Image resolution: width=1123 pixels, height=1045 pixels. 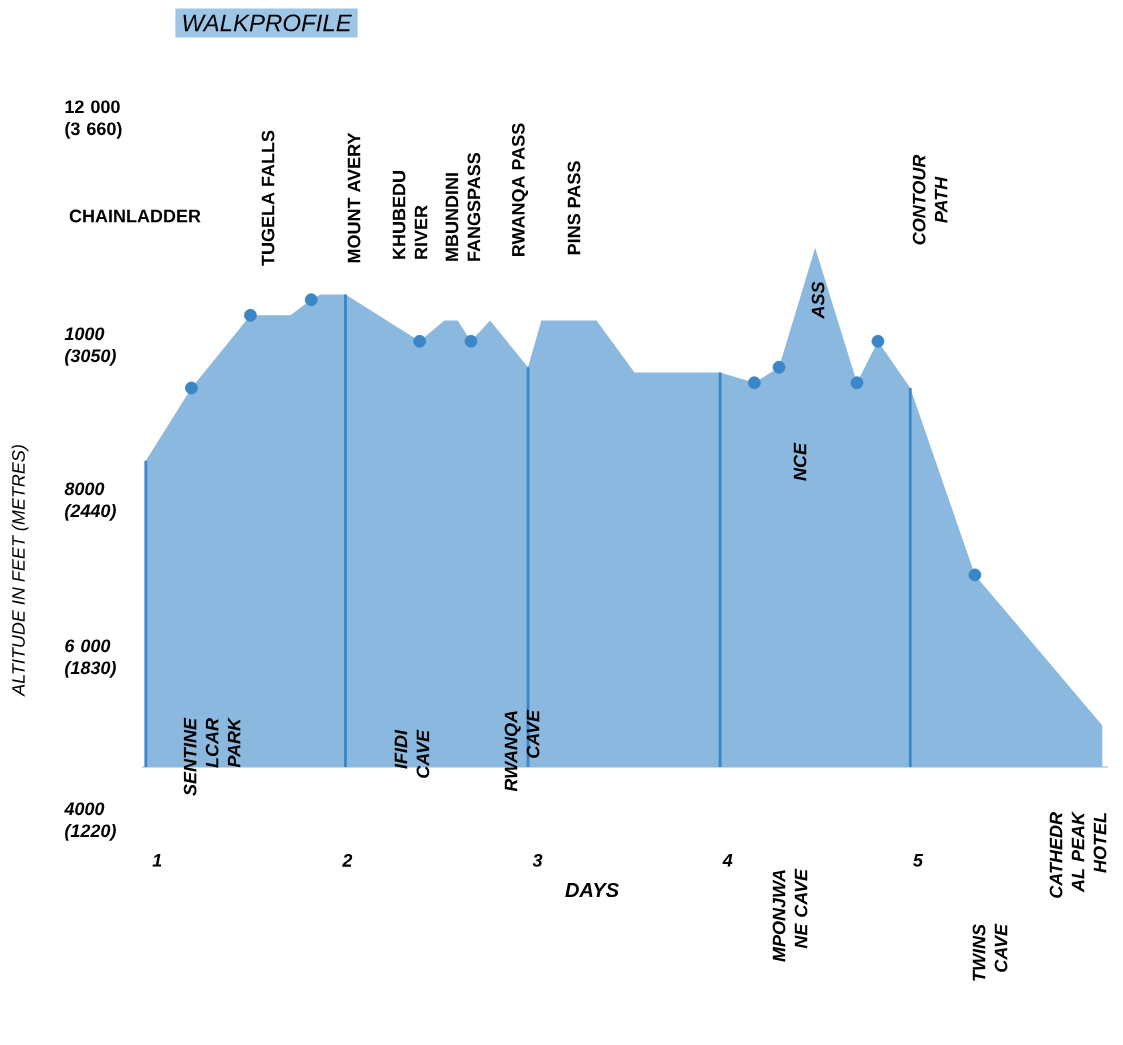 I want to click on annotation: ASS, so click(x=818, y=300).